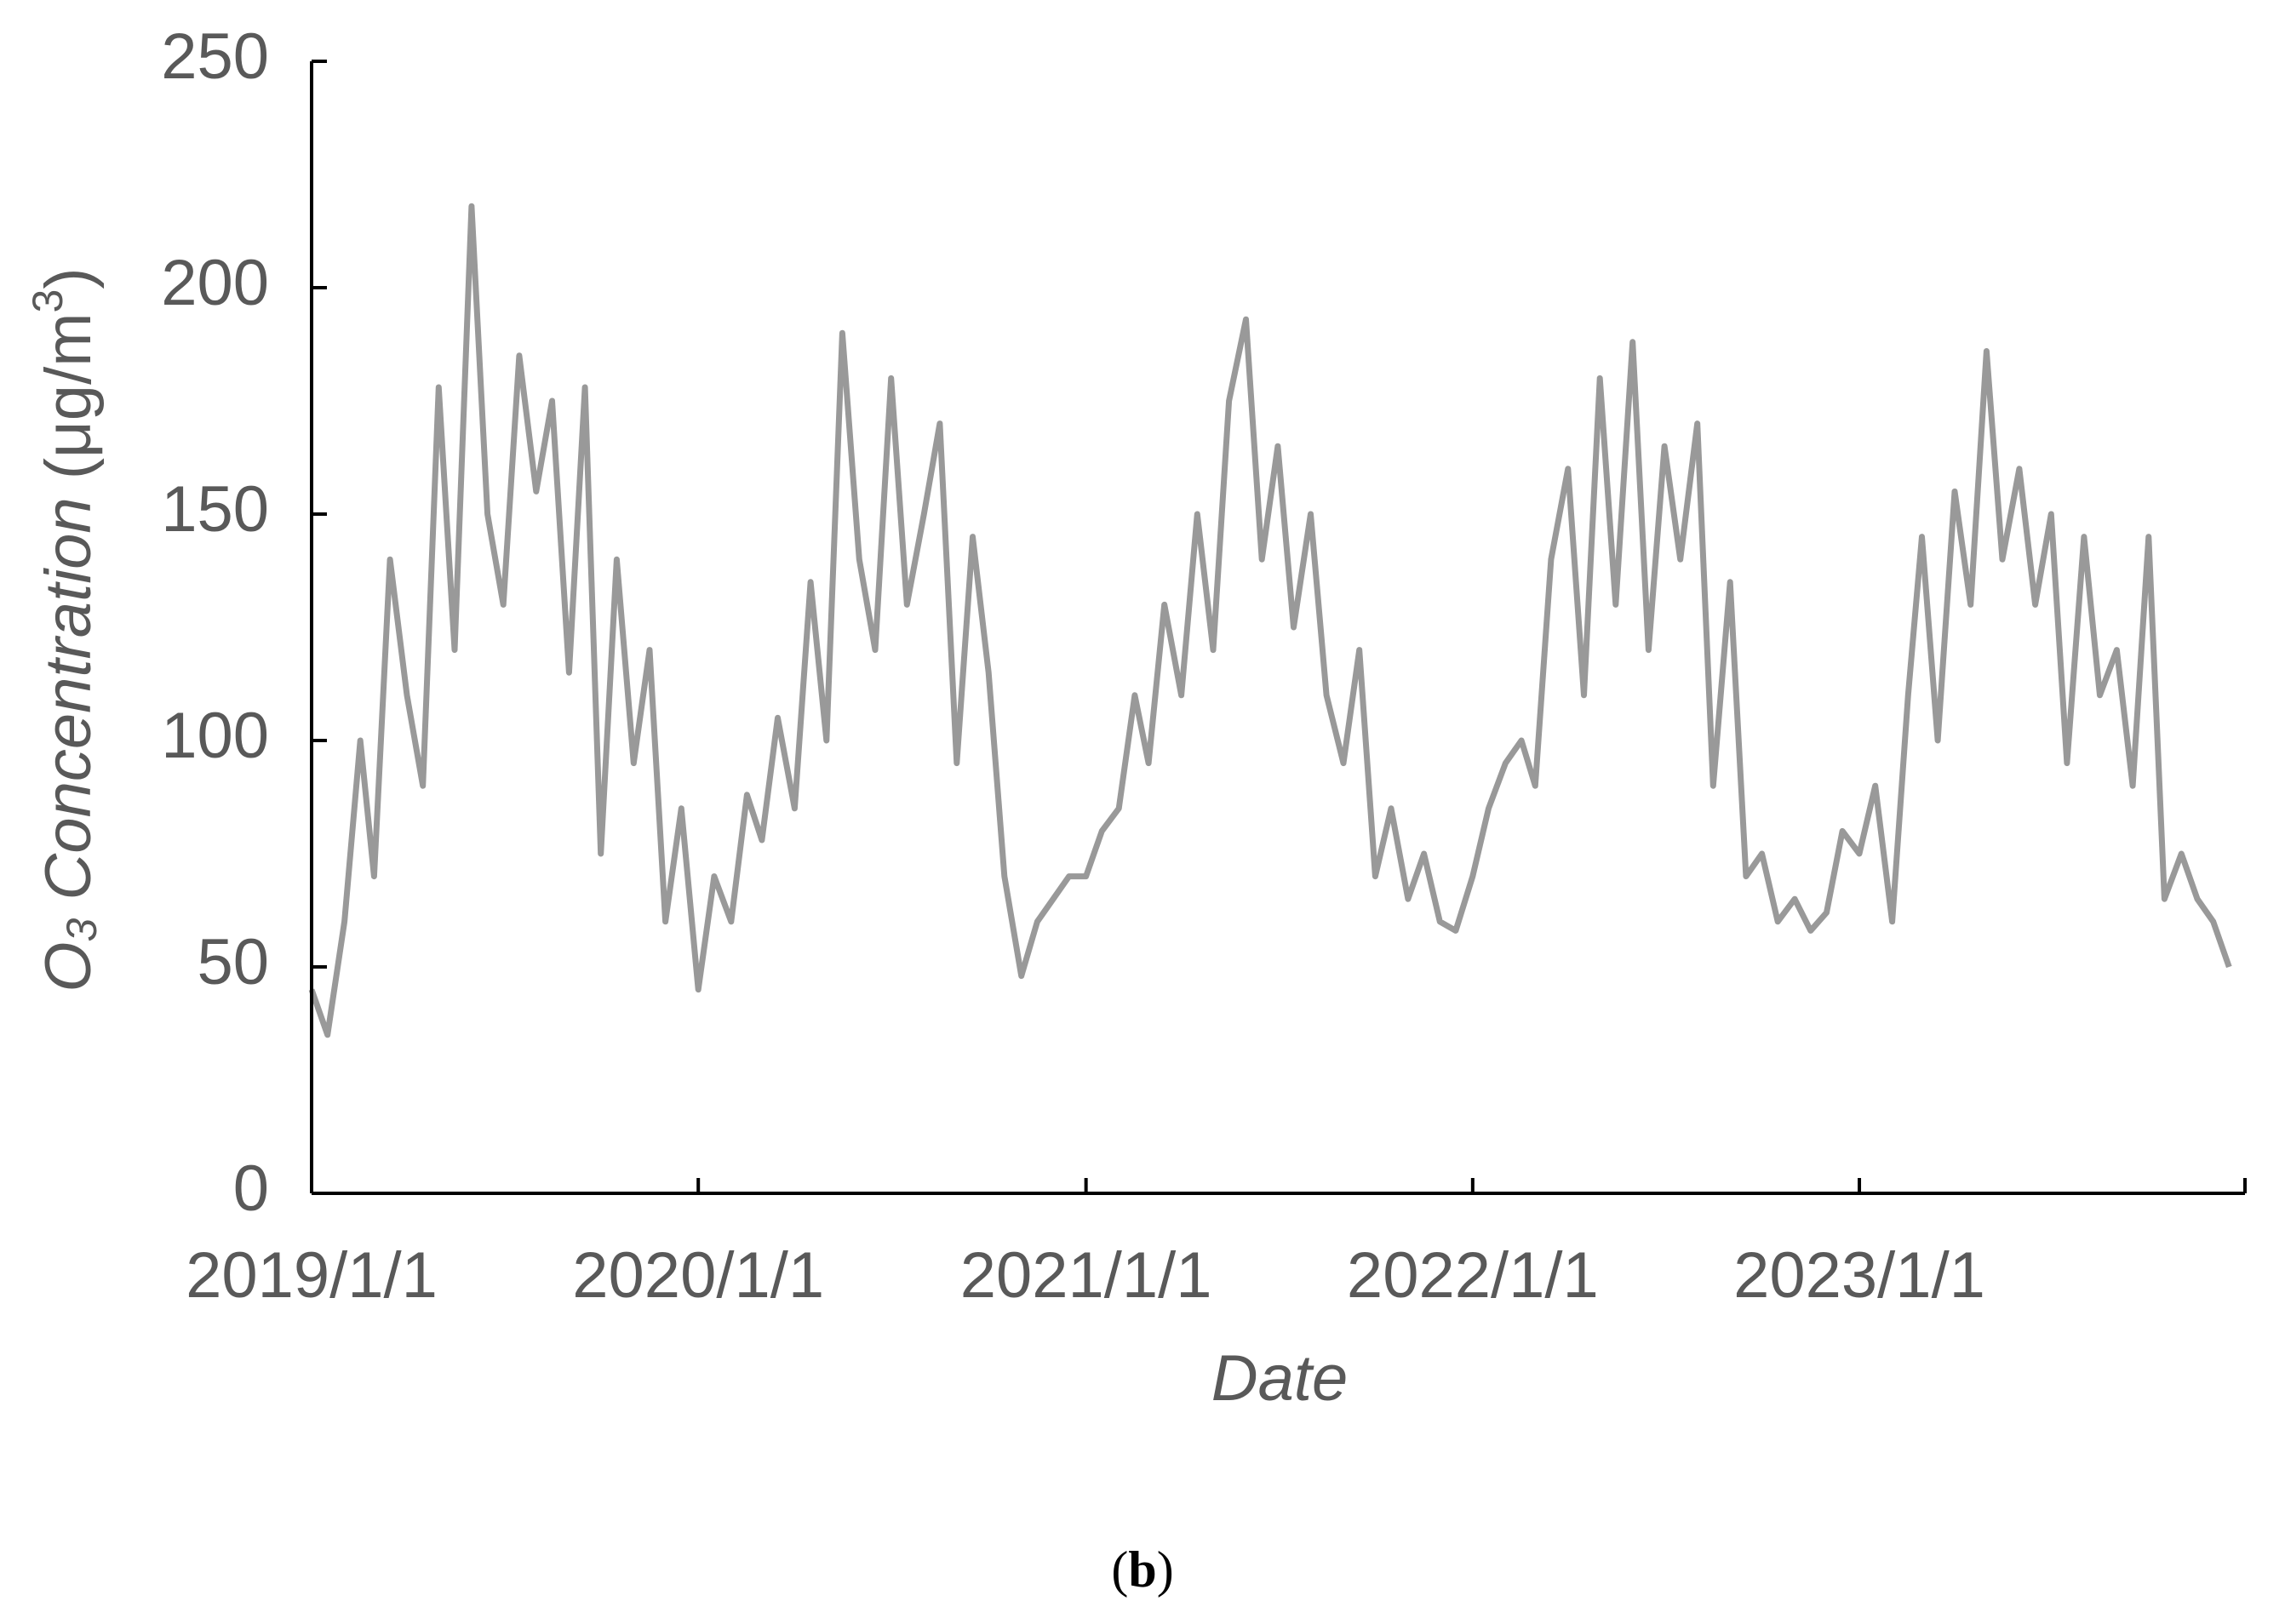 The image size is (2285, 1624). I want to click on caption-close: ), so click(1166, 1569).